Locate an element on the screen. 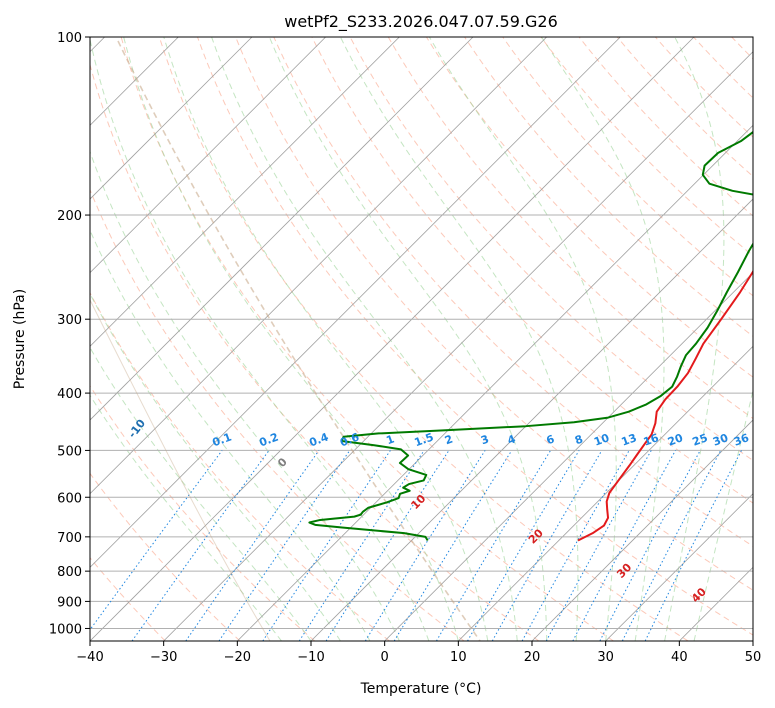 The image size is (775, 708). x-tick-label: 0 is located at coordinates (385, 657).